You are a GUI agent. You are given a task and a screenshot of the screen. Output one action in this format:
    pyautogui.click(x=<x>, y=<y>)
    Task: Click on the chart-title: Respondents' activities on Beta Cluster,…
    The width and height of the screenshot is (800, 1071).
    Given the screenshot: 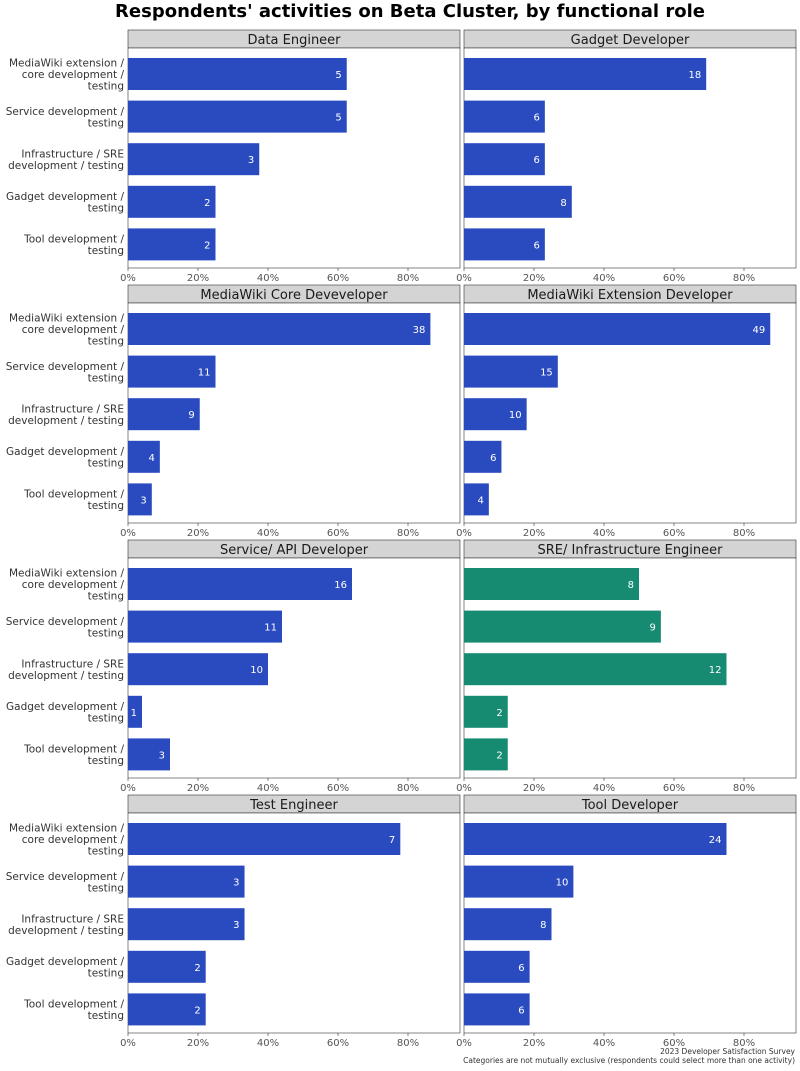 What is the action you would take?
    pyautogui.click(x=410, y=11)
    